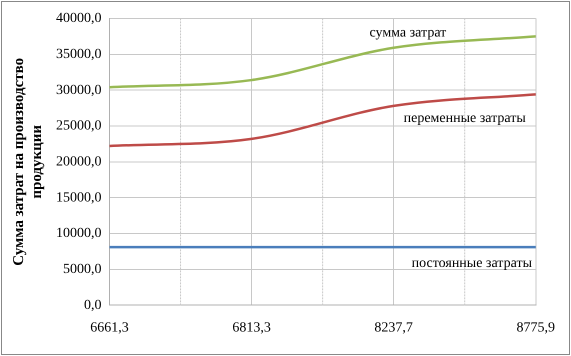  I want to click on x-tick-label: 6813,3, so click(251, 328).